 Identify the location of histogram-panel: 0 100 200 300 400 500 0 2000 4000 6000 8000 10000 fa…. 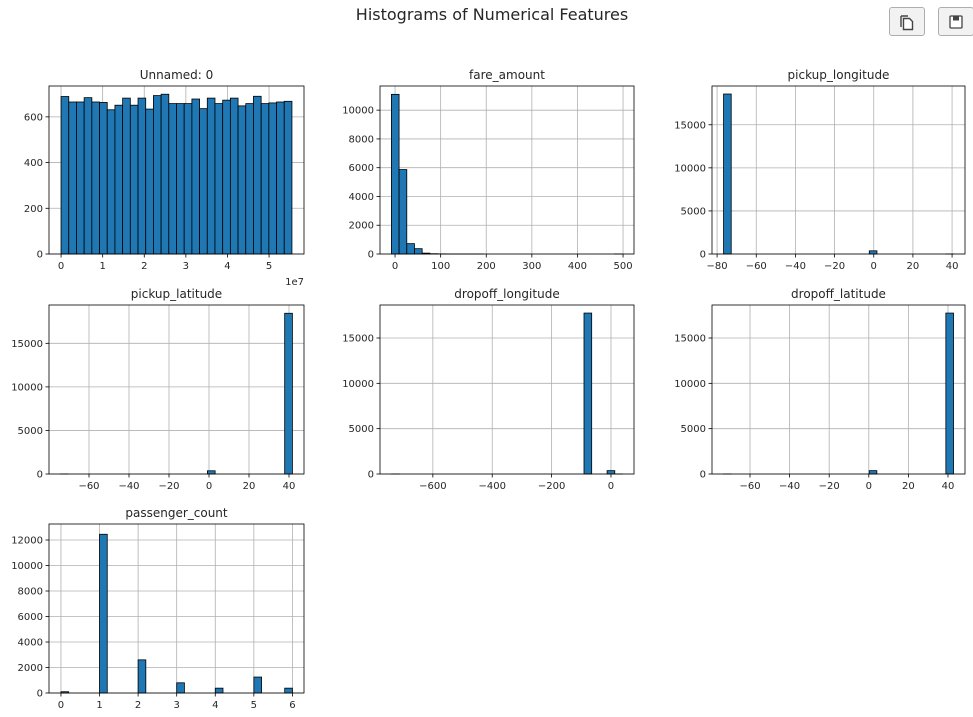
(488, 170).